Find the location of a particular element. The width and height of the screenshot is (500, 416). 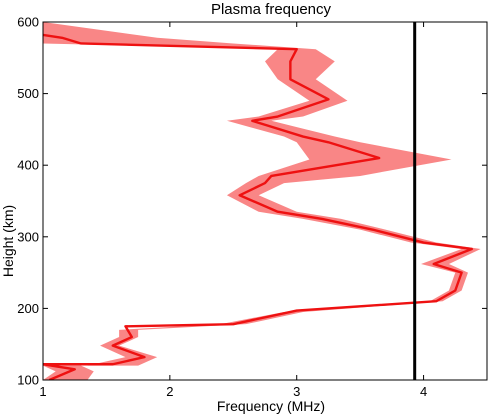

x-tick-label: 1 is located at coordinates (42, 391).